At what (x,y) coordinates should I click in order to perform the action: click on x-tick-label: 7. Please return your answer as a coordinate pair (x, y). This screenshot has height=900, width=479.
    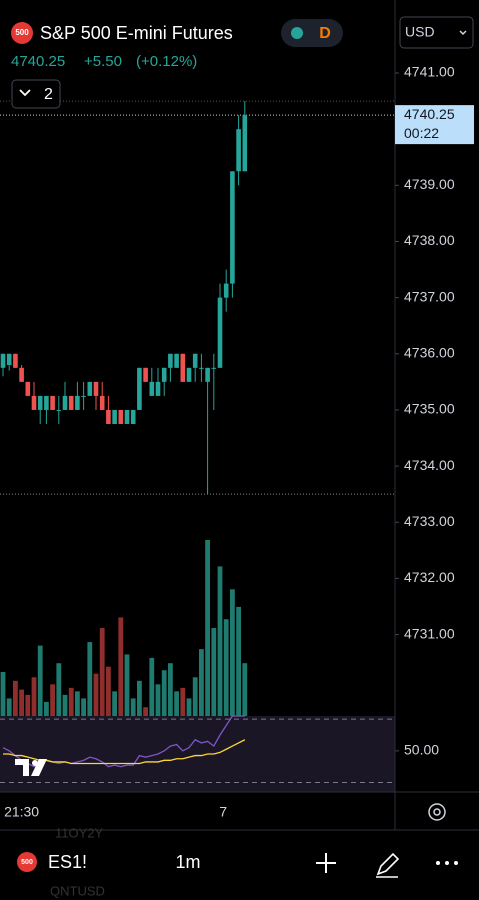
    Looking at the image, I should click on (223, 812).